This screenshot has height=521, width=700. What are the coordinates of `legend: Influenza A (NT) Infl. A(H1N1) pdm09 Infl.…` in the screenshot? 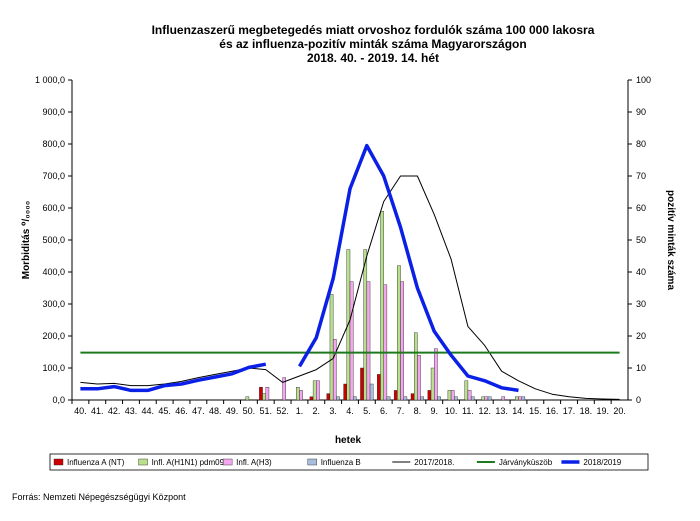 It's located at (349, 462).